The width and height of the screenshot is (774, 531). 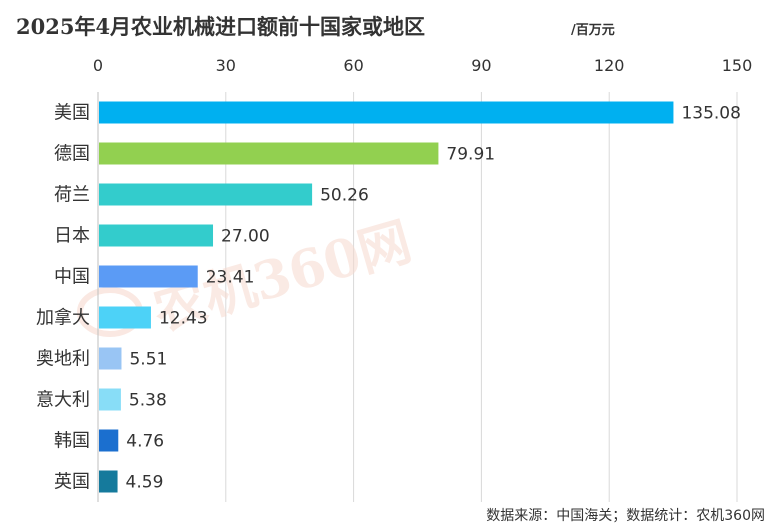 What do you see at coordinates (226, 65) in the screenshot?
I see `x-tick-label: 30` at bounding box center [226, 65].